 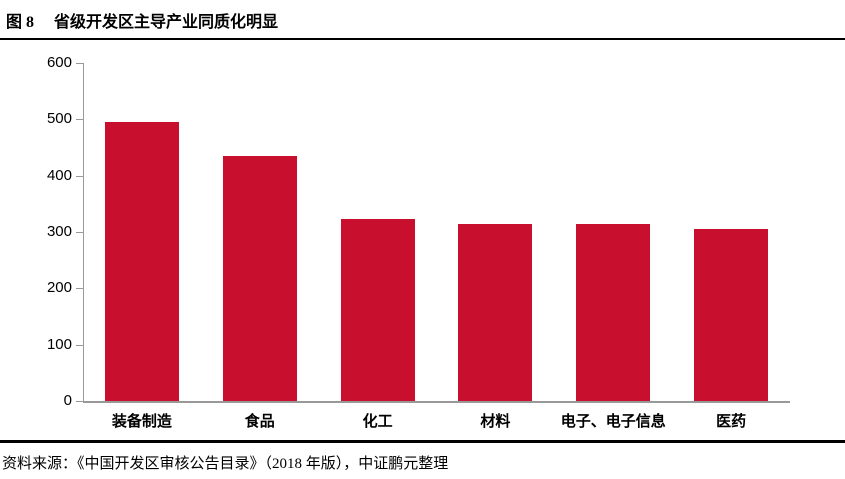 I want to click on figure-title: 省级开发区主导产业同质化明显, so click(x=166, y=22).